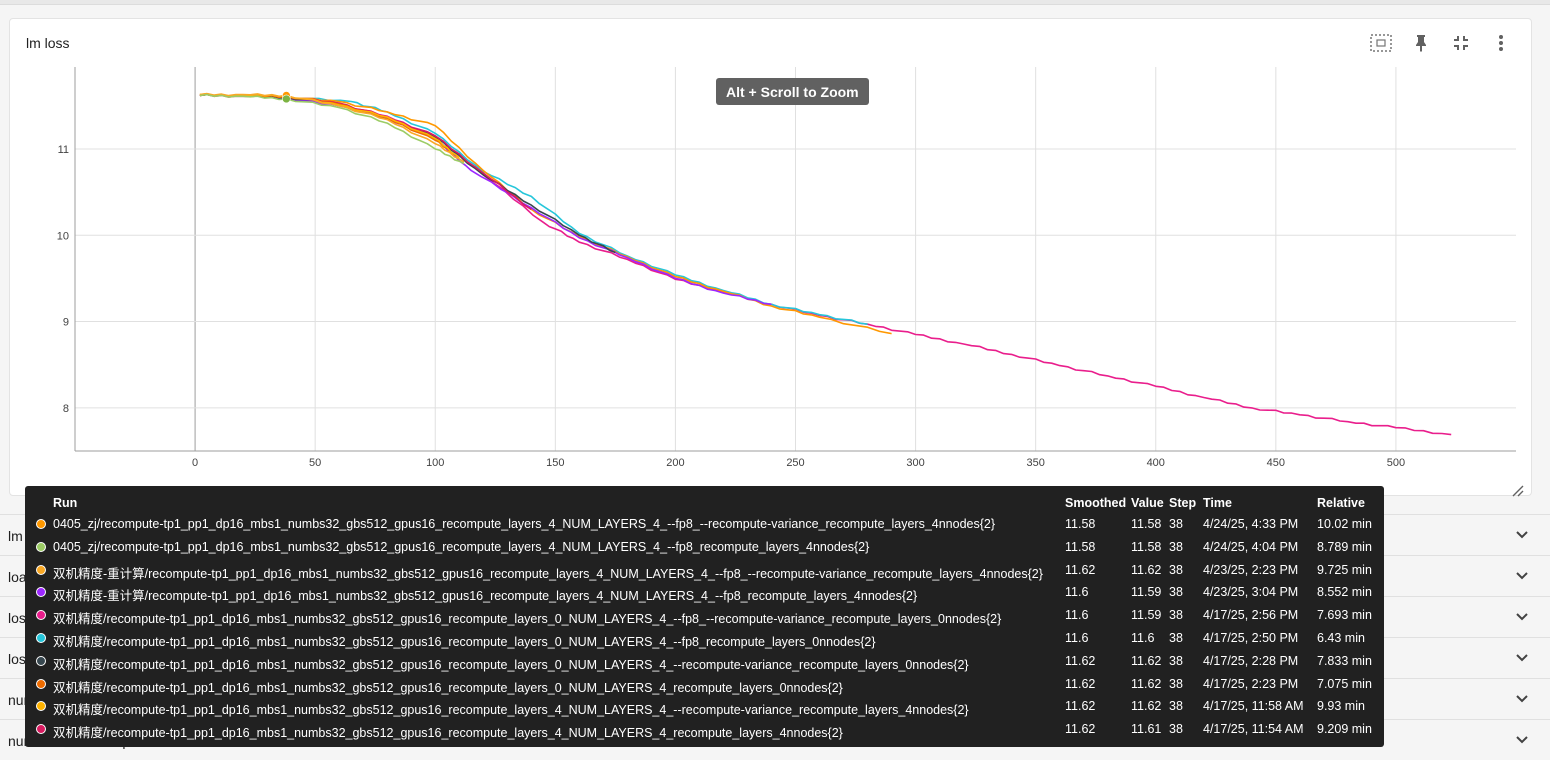  Describe the element at coordinates (1421, 43) in the screenshot. I see `pin-icon` at that location.